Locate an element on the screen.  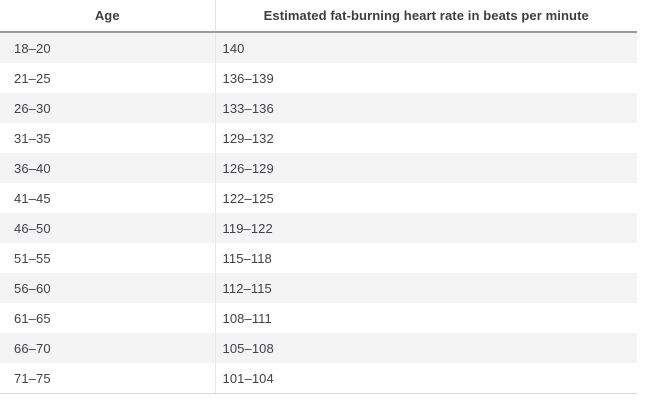
age-cell: 31–35 is located at coordinates (107, 138).